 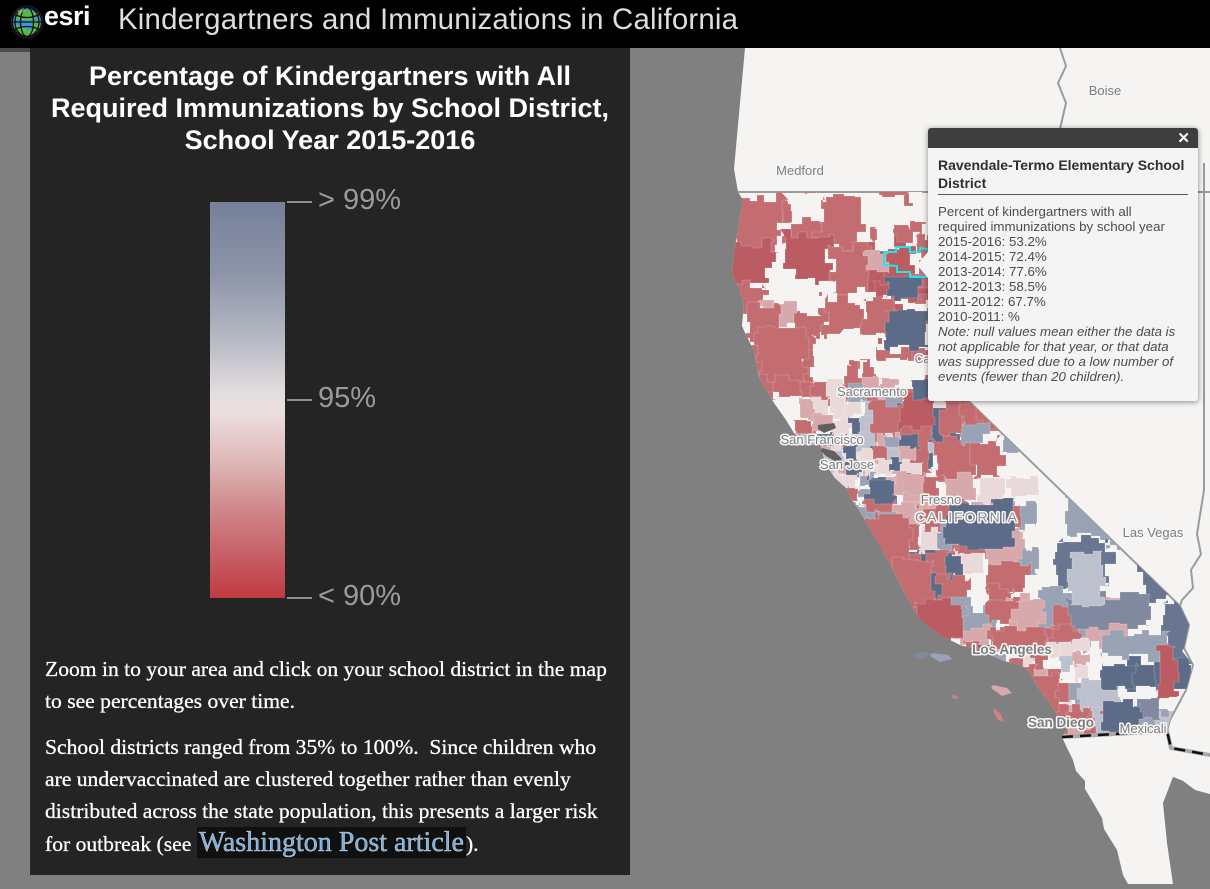 I want to click on svg-text: San Jose, so click(x=847, y=464).